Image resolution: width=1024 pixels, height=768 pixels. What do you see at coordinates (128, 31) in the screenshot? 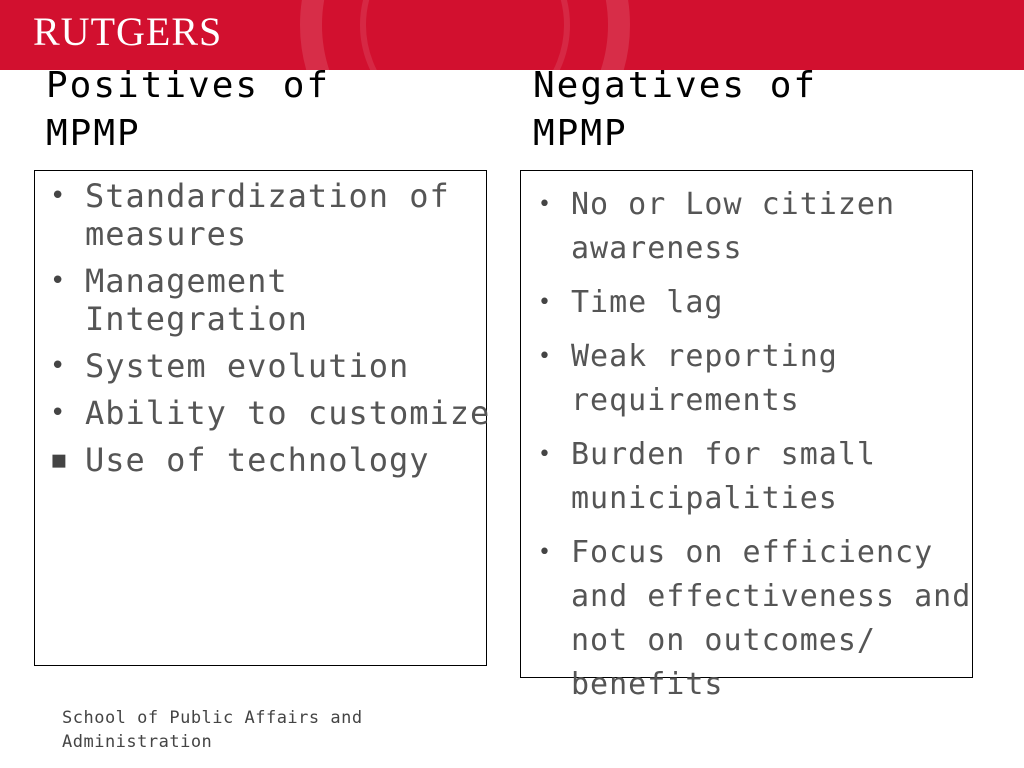
I see `rutgers-logo: RUTGERS` at bounding box center [128, 31].